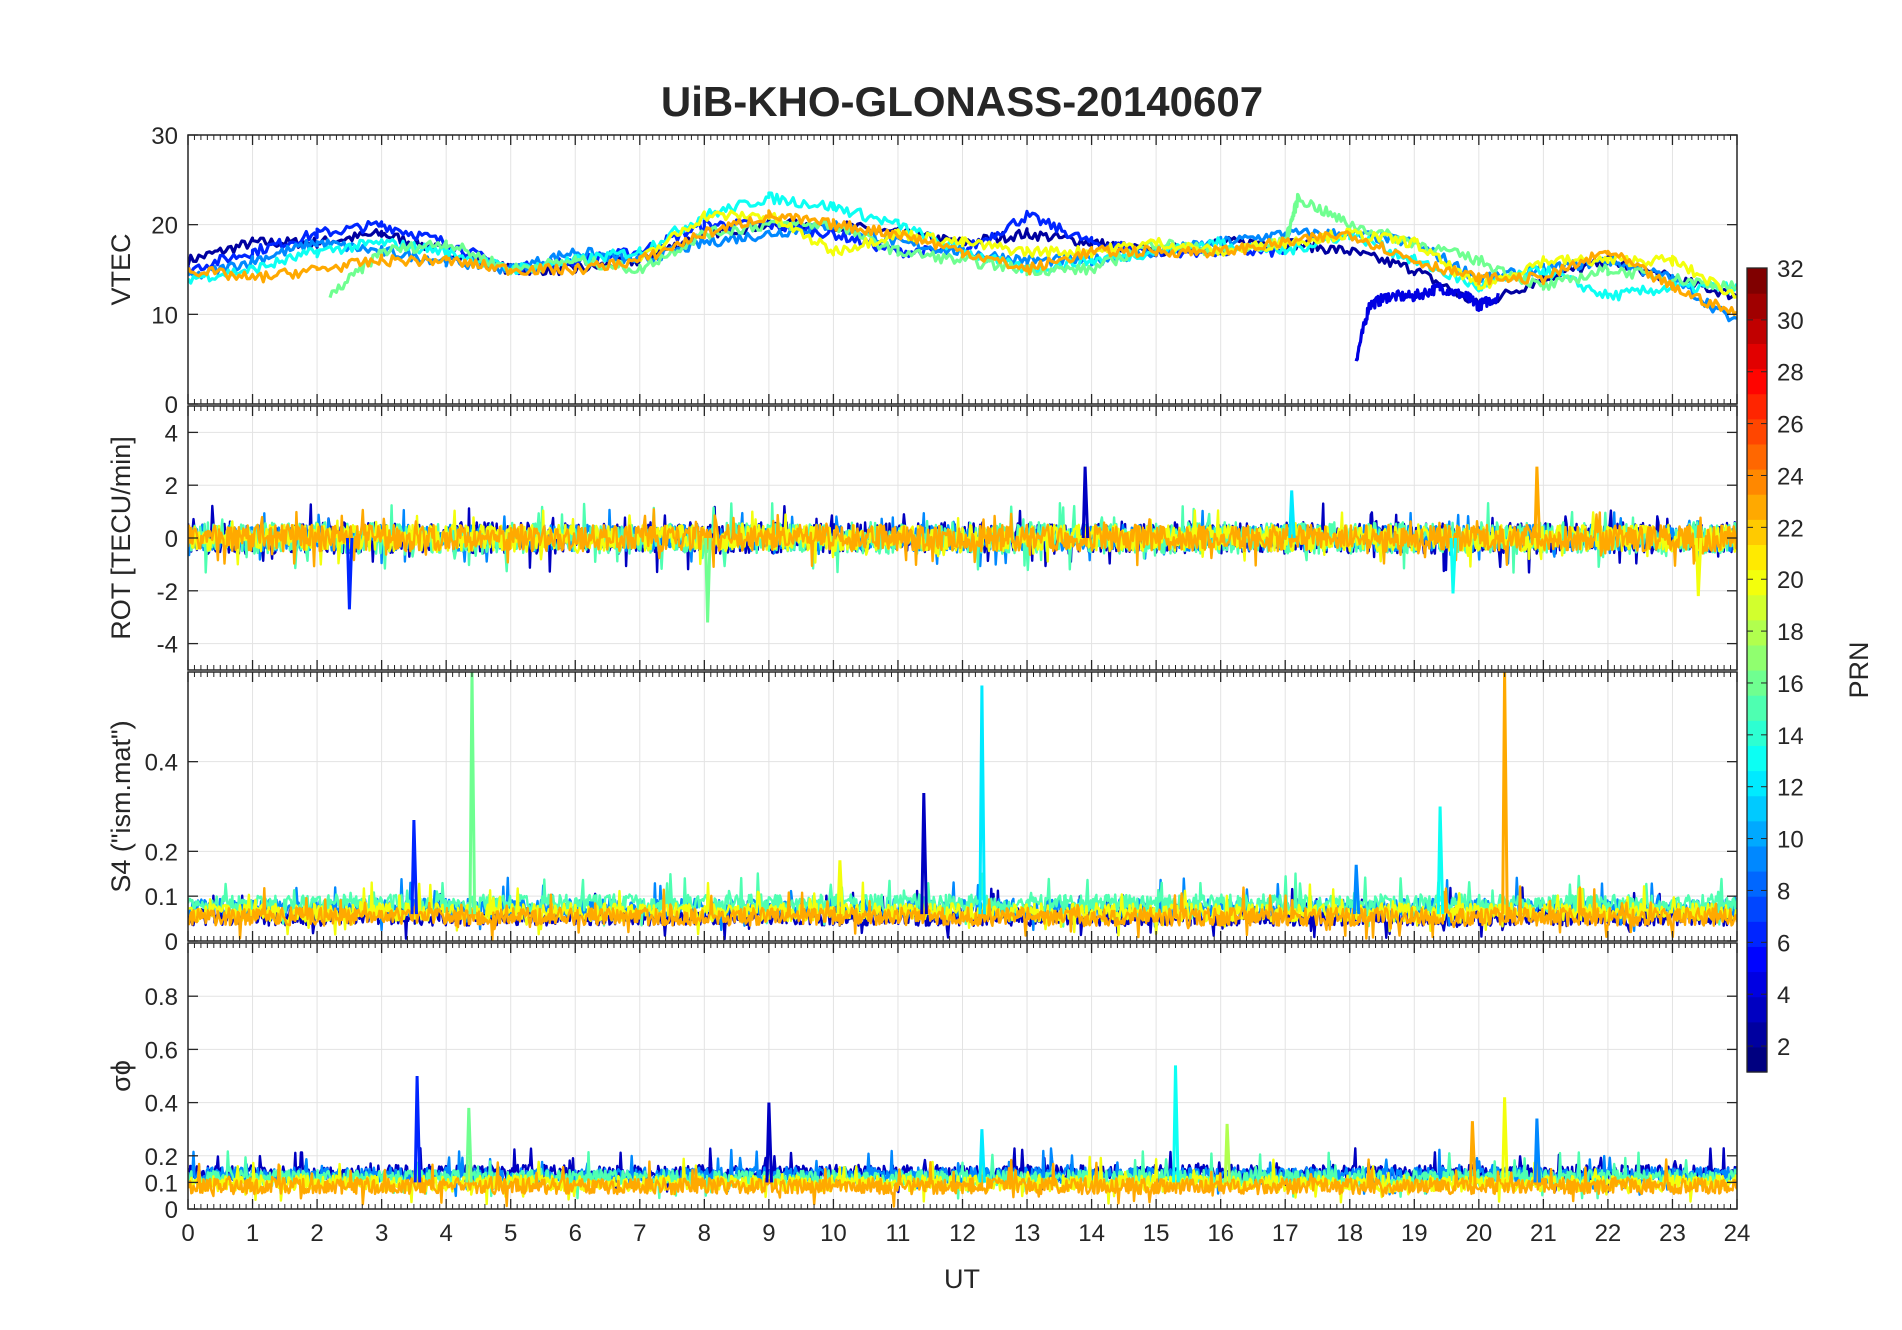  Describe the element at coordinates (639, 1233) in the screenshot. I see `x-tick-label: 7` at that location.